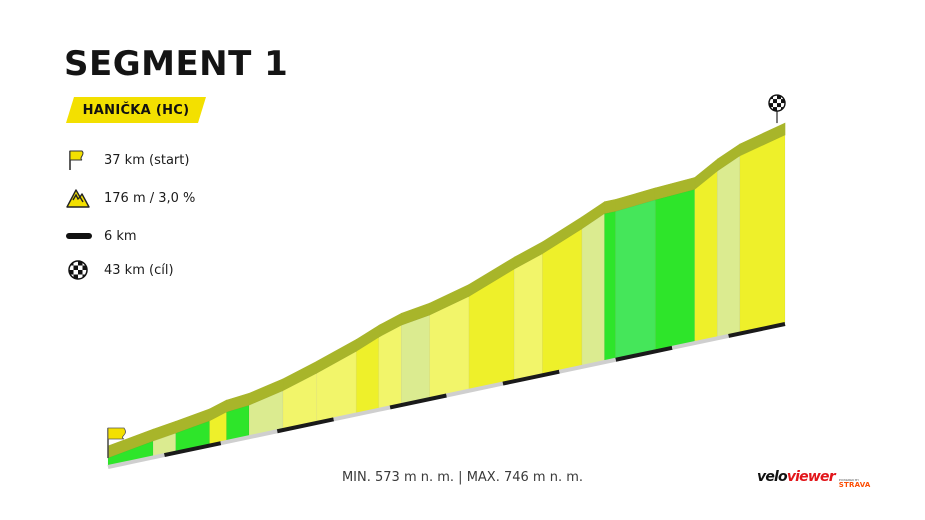 The width and height of the screenshot is (925, 520). I want to click on mountain-icon, so click(78, 198).